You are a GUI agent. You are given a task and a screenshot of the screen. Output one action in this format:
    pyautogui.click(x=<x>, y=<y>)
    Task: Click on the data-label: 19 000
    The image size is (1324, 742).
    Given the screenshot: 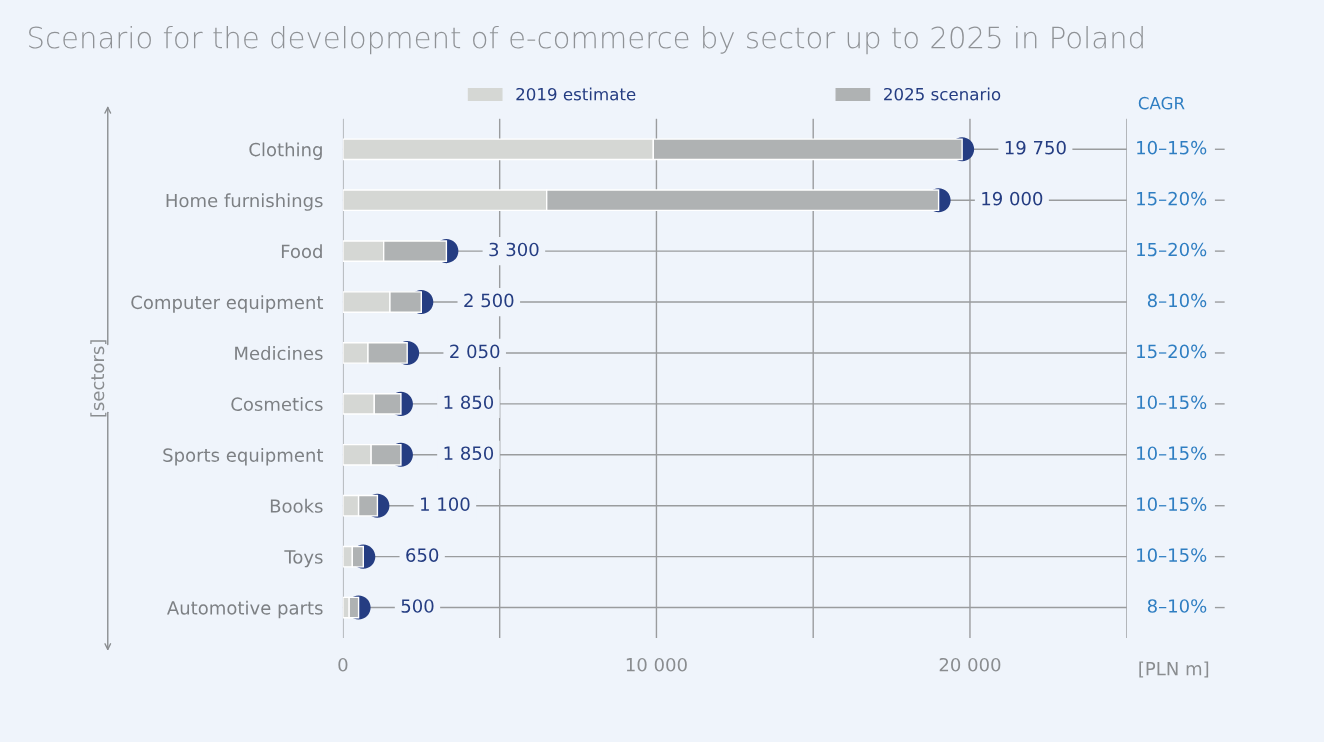 What is the action you would take?
    pyautogui.click(x=1012, y=198)
    